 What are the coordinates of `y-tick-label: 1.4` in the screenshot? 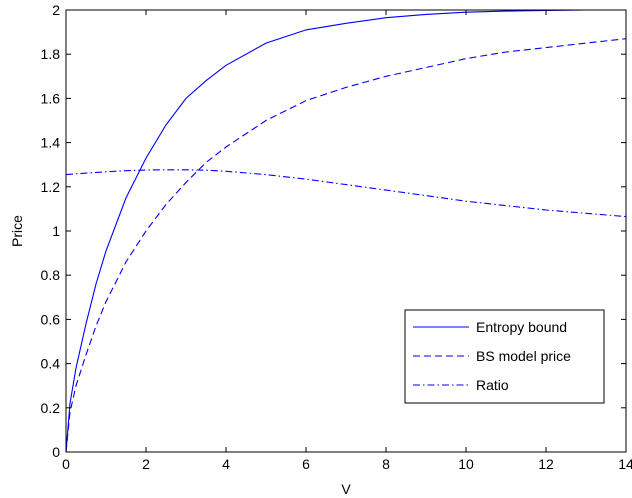 It's located at (51, 143).